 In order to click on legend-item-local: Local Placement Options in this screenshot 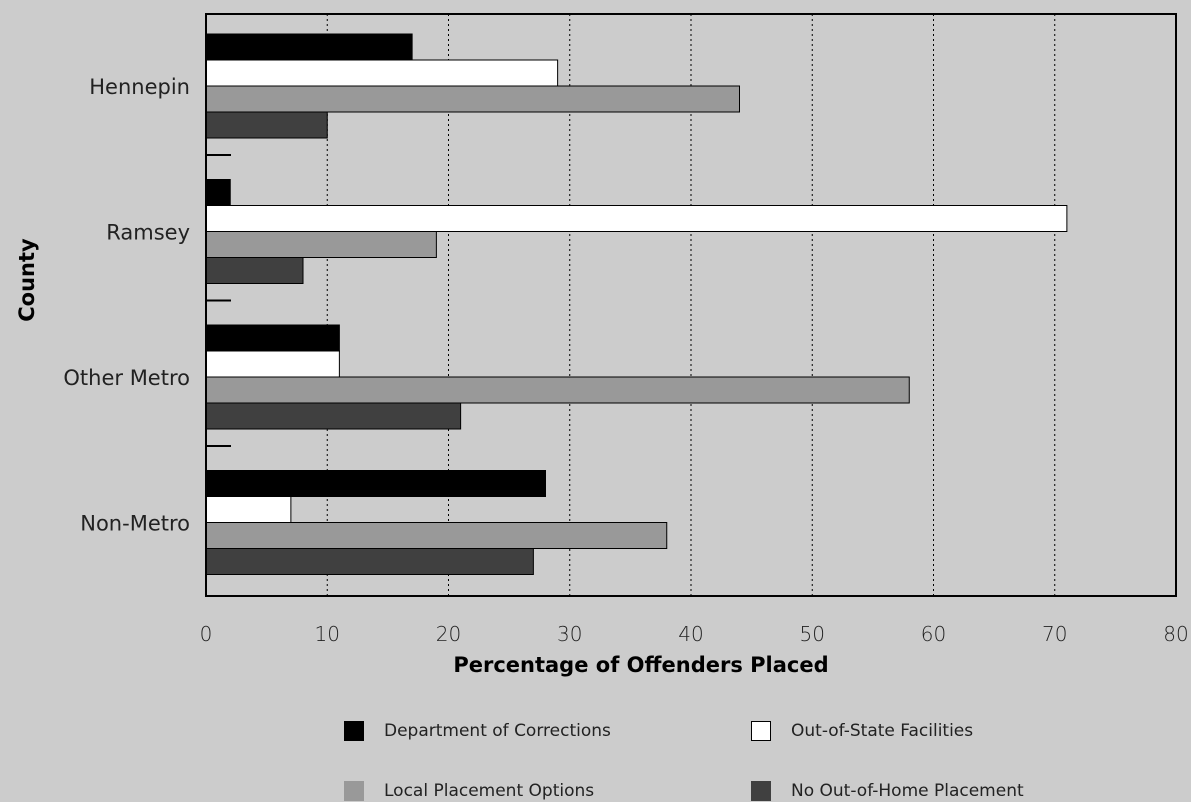, I will do `click(469, 791)`.